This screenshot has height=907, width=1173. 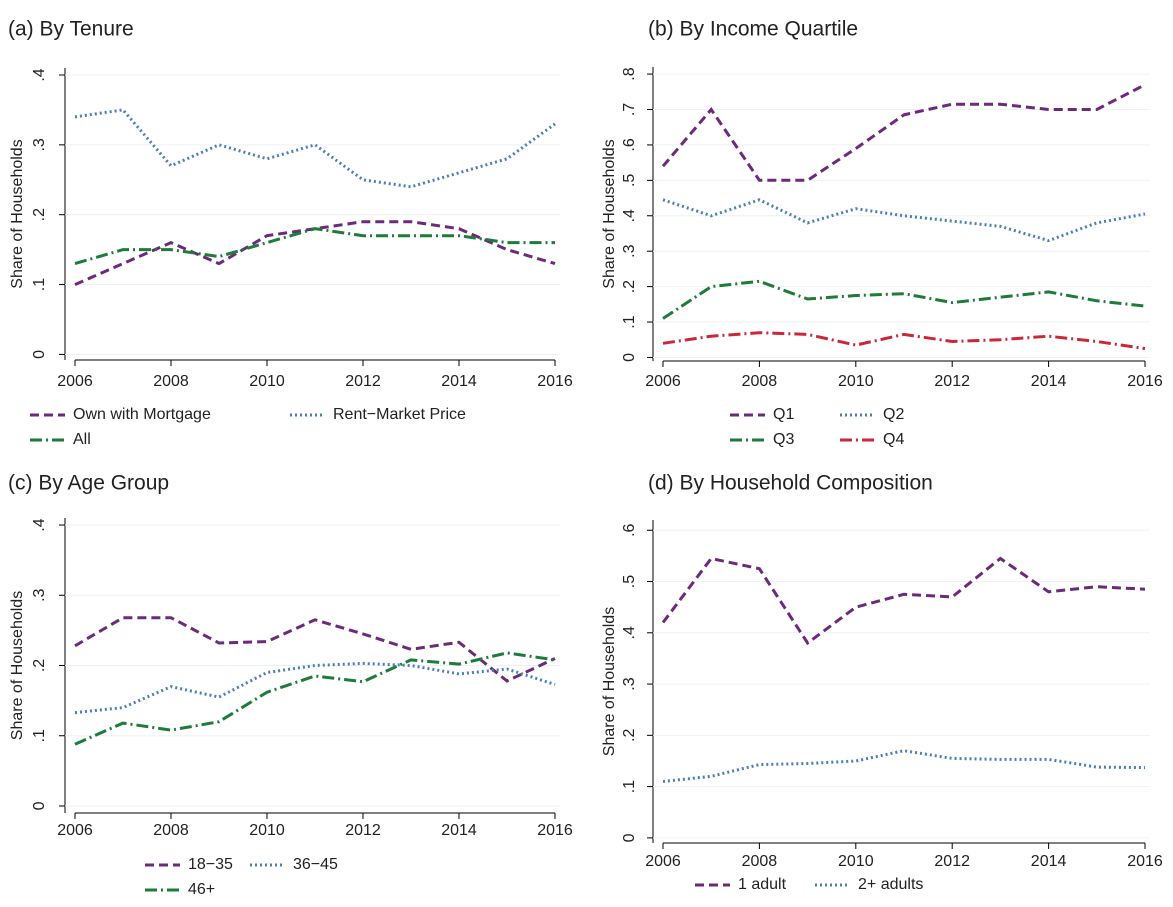 What do you see at coordinates (890, 884) in the screenshot?
I see `legend-label: 2+ adults` at bounding box center [890, 884].